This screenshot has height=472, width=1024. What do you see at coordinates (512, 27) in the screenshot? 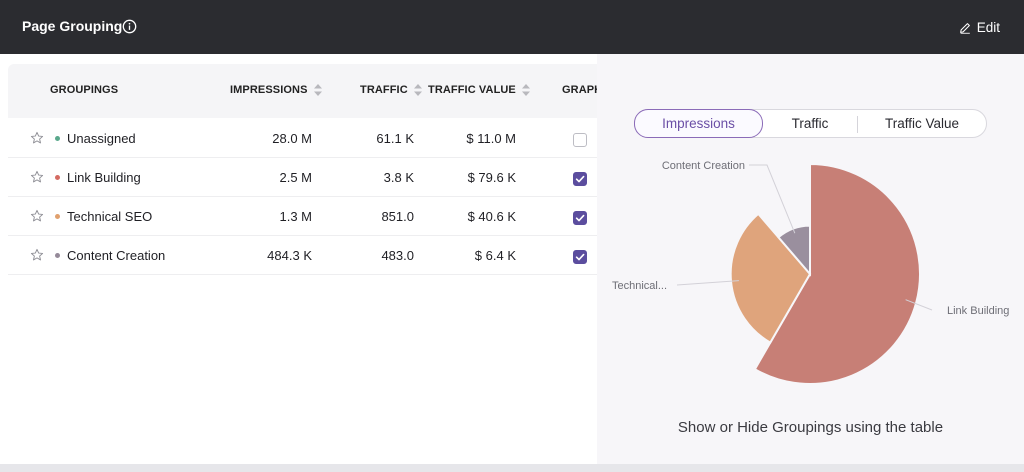
I see `card-header: Page Grouping Edit` at bounding box center [512, 27].